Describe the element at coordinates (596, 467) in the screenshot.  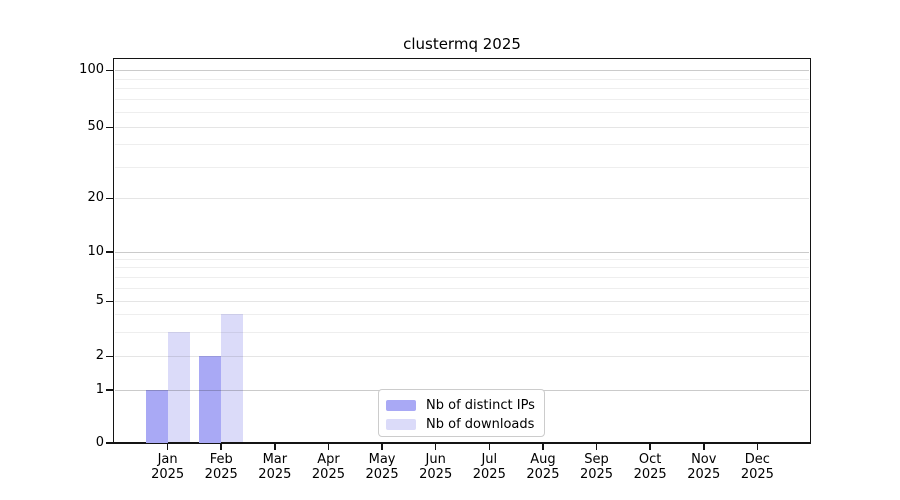
I see `x-tick-label: Sep 2025` at that location.